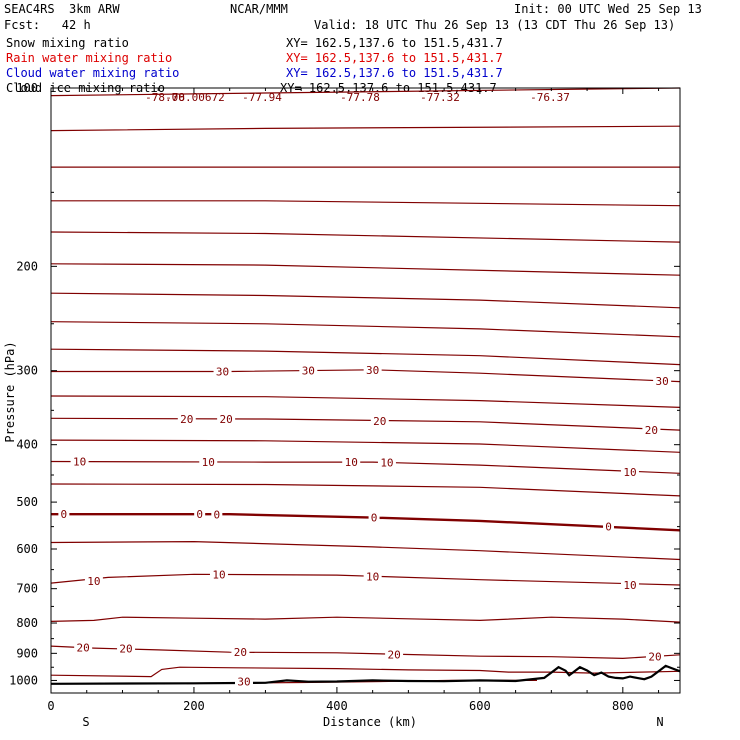 This screenshot has height=740, width=740. Describe the element at coordinates (394, 58) in the screenshot. I see `field-xy-rain: XY= 162.5,137.6 to 151.5,431.7` at that location.